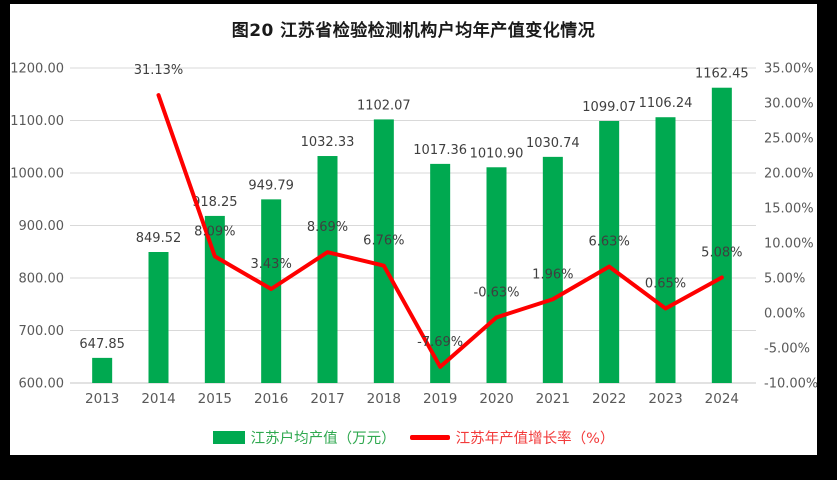  I want to click on x-axis-tick: 2022, so click(609, 399).